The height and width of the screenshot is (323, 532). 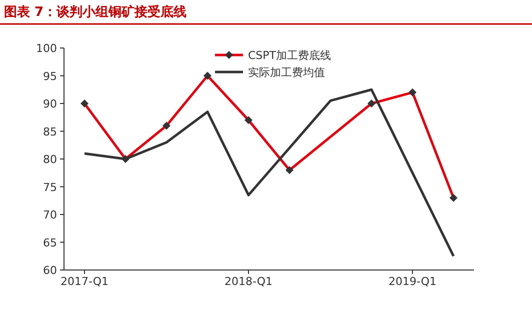 What do you see at coordinates (50, 270) in the screenshot?
I see `y-tick-label: 60` at bounding box center [50, 270].